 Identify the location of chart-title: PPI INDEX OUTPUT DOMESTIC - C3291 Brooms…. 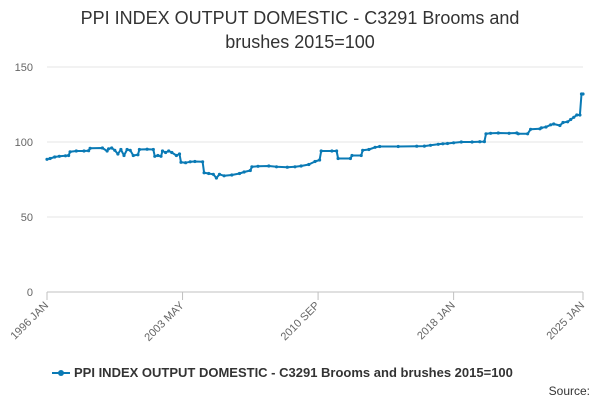
(300, 30).